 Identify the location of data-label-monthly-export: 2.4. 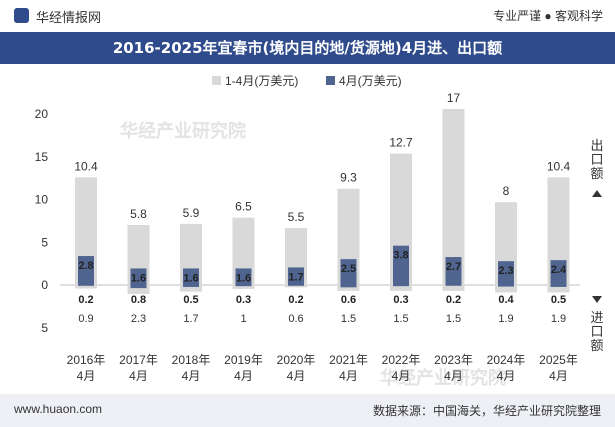
(559, 270).